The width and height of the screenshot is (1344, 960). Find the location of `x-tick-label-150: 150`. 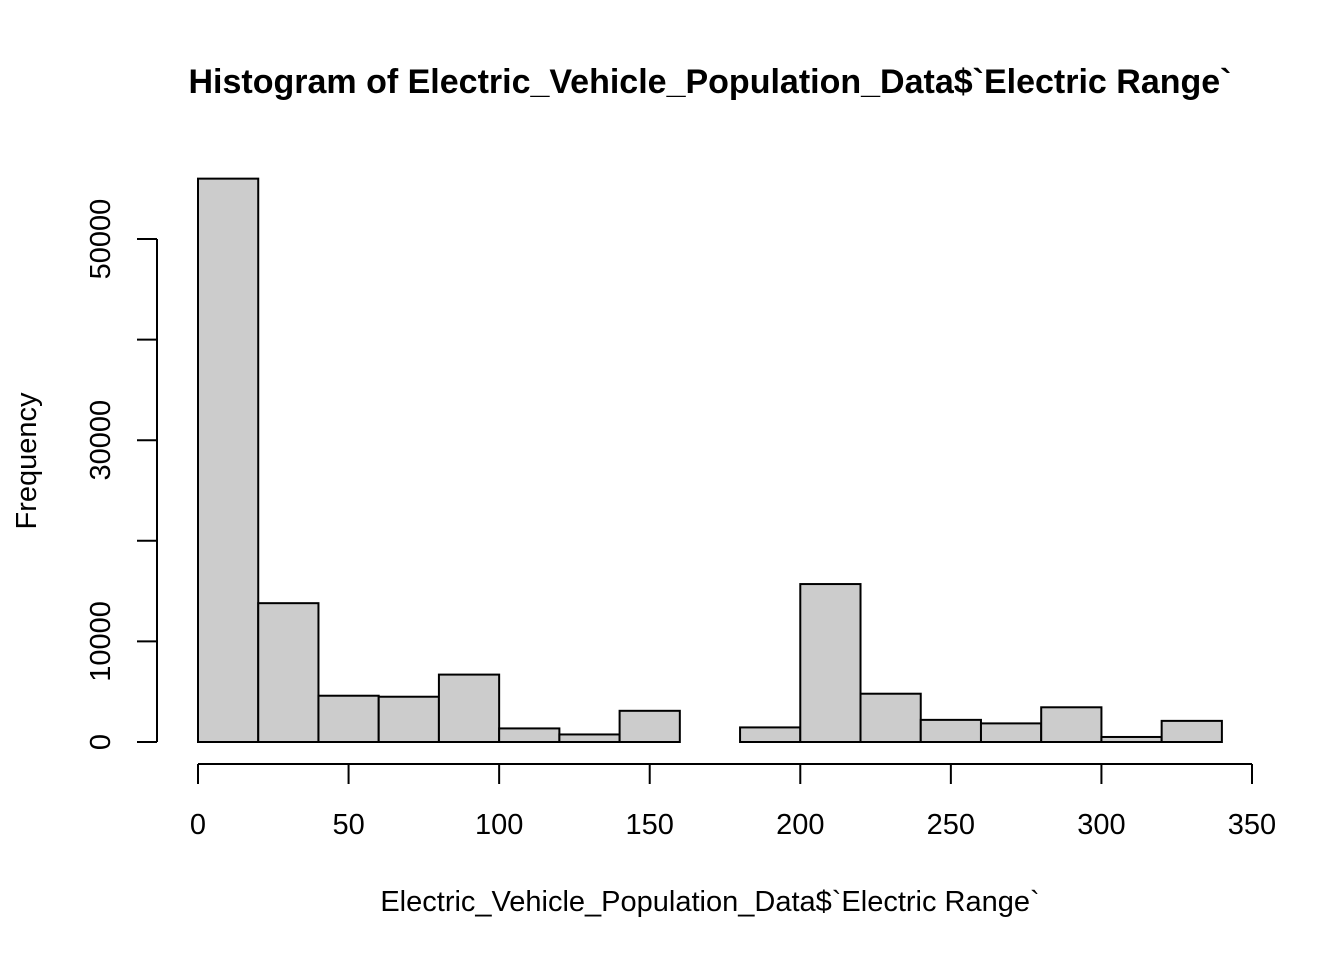

x-tick-label-150: 150 is located at coordinates (650, 825).